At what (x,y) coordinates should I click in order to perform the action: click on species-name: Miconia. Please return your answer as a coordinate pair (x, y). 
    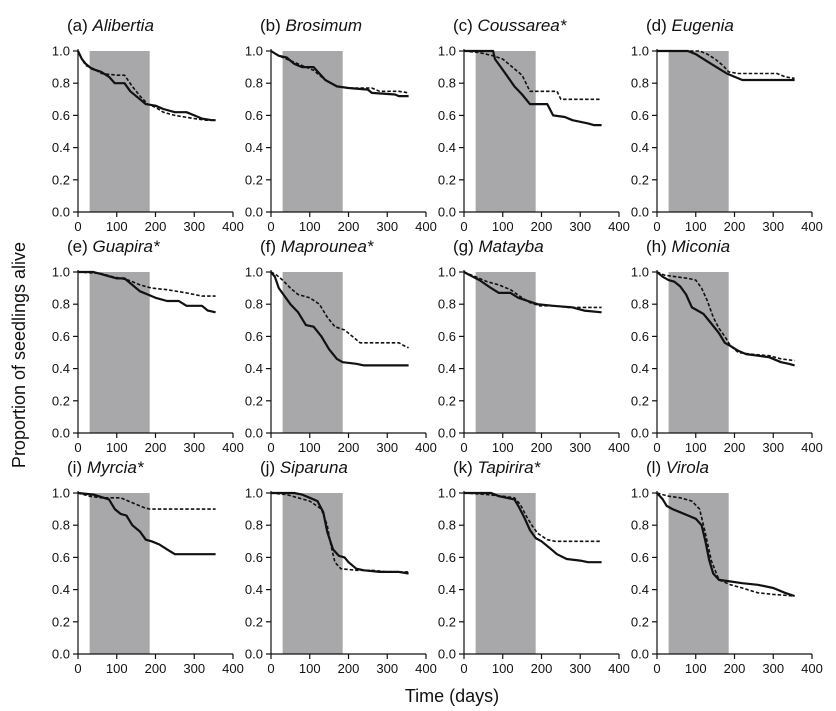
    Looking at the image, I should click on (701, 246).